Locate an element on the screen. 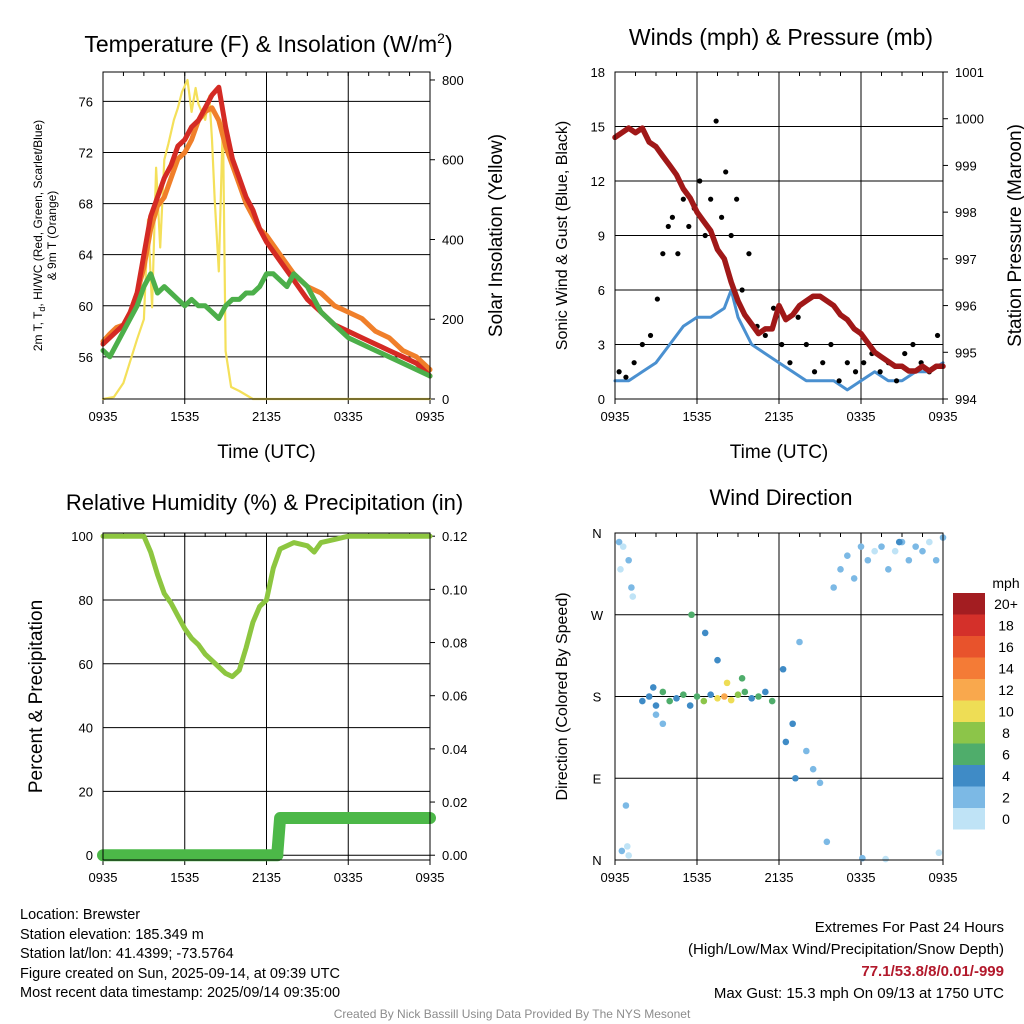 The height and width of the screenshot is (1024, 1024). wdir-xtick-label: 0335 is located at coordinates (861, 877).